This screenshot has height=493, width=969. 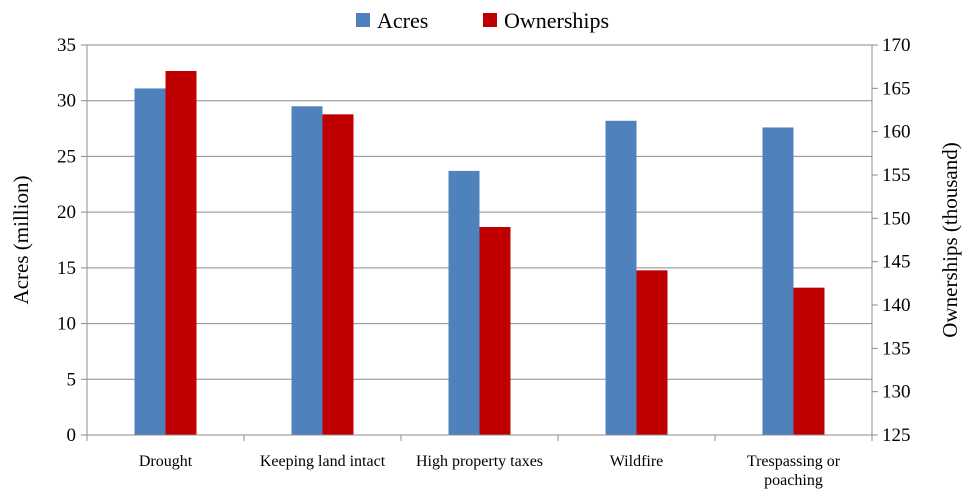 I want to click on y-tick-label: 5, so click(x=72, y=379).